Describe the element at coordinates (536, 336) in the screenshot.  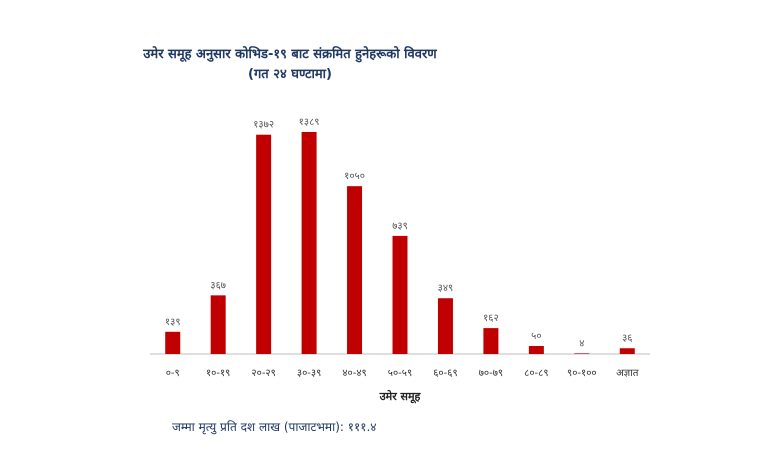
I see `data-label-8: ५०` at that location.